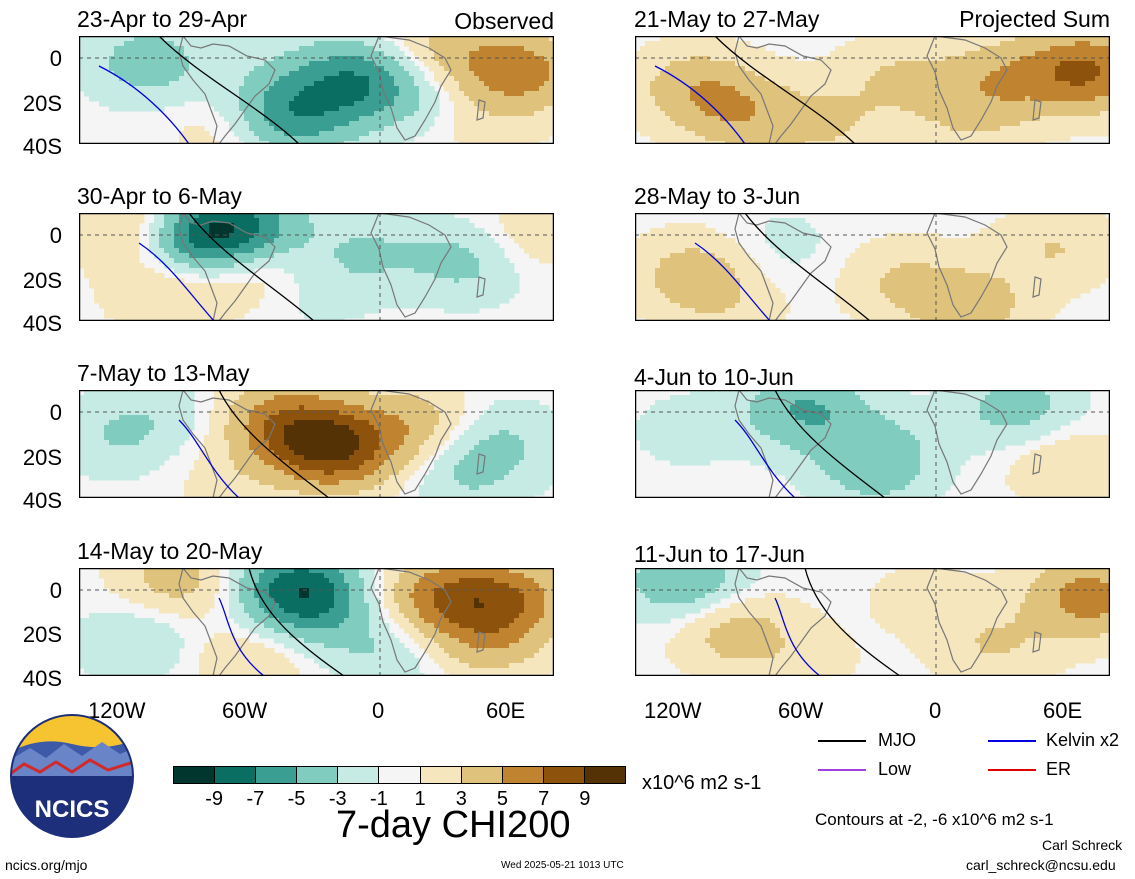 Image resolution: width=1135 pixels, height=879 pixels. What do you see at coordinates (1041, 865) in the screenshot?
I see `author-email: carl_schreck@ncsu.edu` at bounding box center [1041, 865].